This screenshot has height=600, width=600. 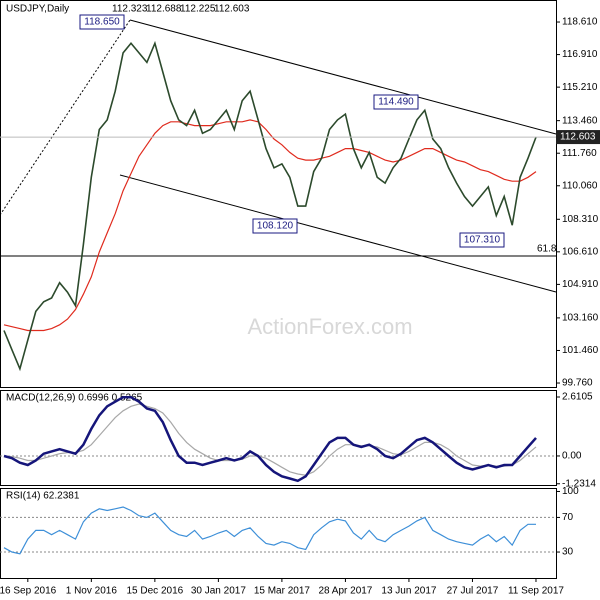 What do you see at coordinates (570, 491) in the screenshot?
I see `y-tick-label: 100` at bounding box center [570, 491].